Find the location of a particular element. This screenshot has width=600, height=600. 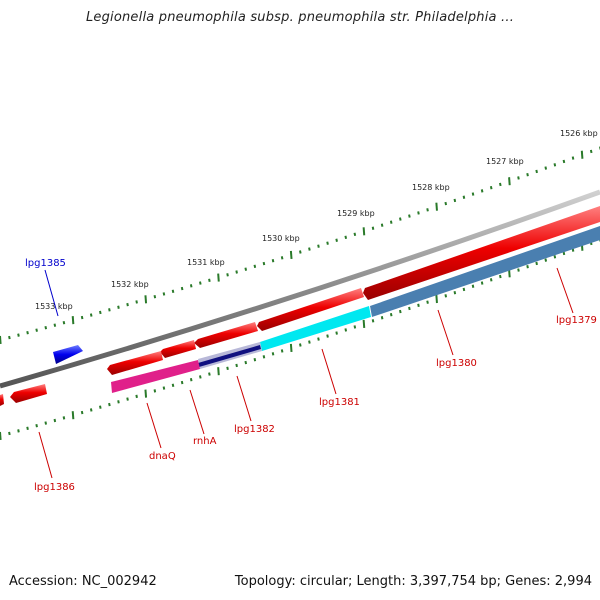

scale-label-1531: 1531 kbp is located at coordinates (206, 262).